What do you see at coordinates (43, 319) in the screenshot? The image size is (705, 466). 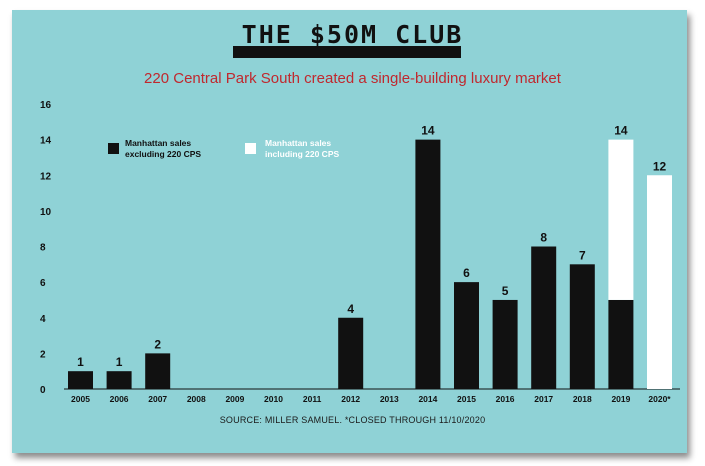 I see `y-tick-label: 4` at bounding box center [43, 319].